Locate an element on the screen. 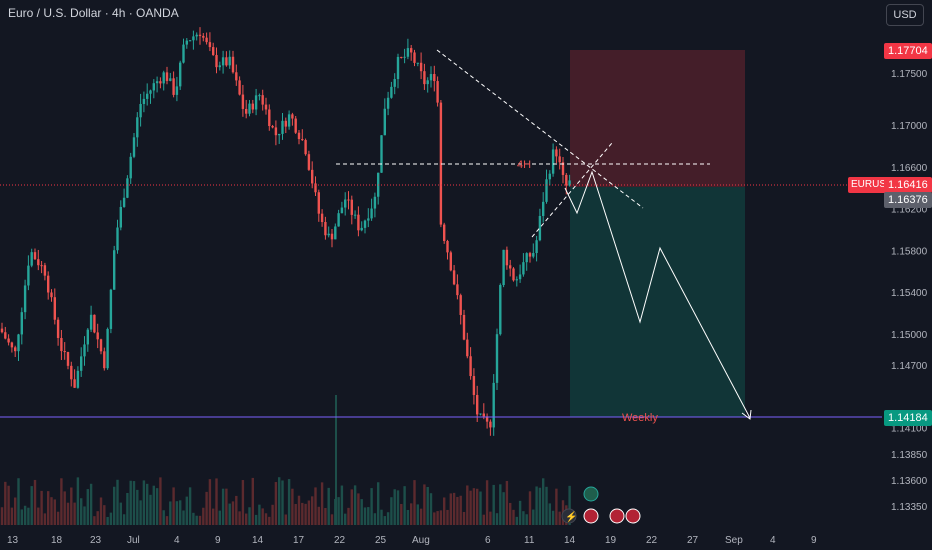 The image size is (932, 550). price-tick-label: 1.15400 is located at coordinates (909, 293).